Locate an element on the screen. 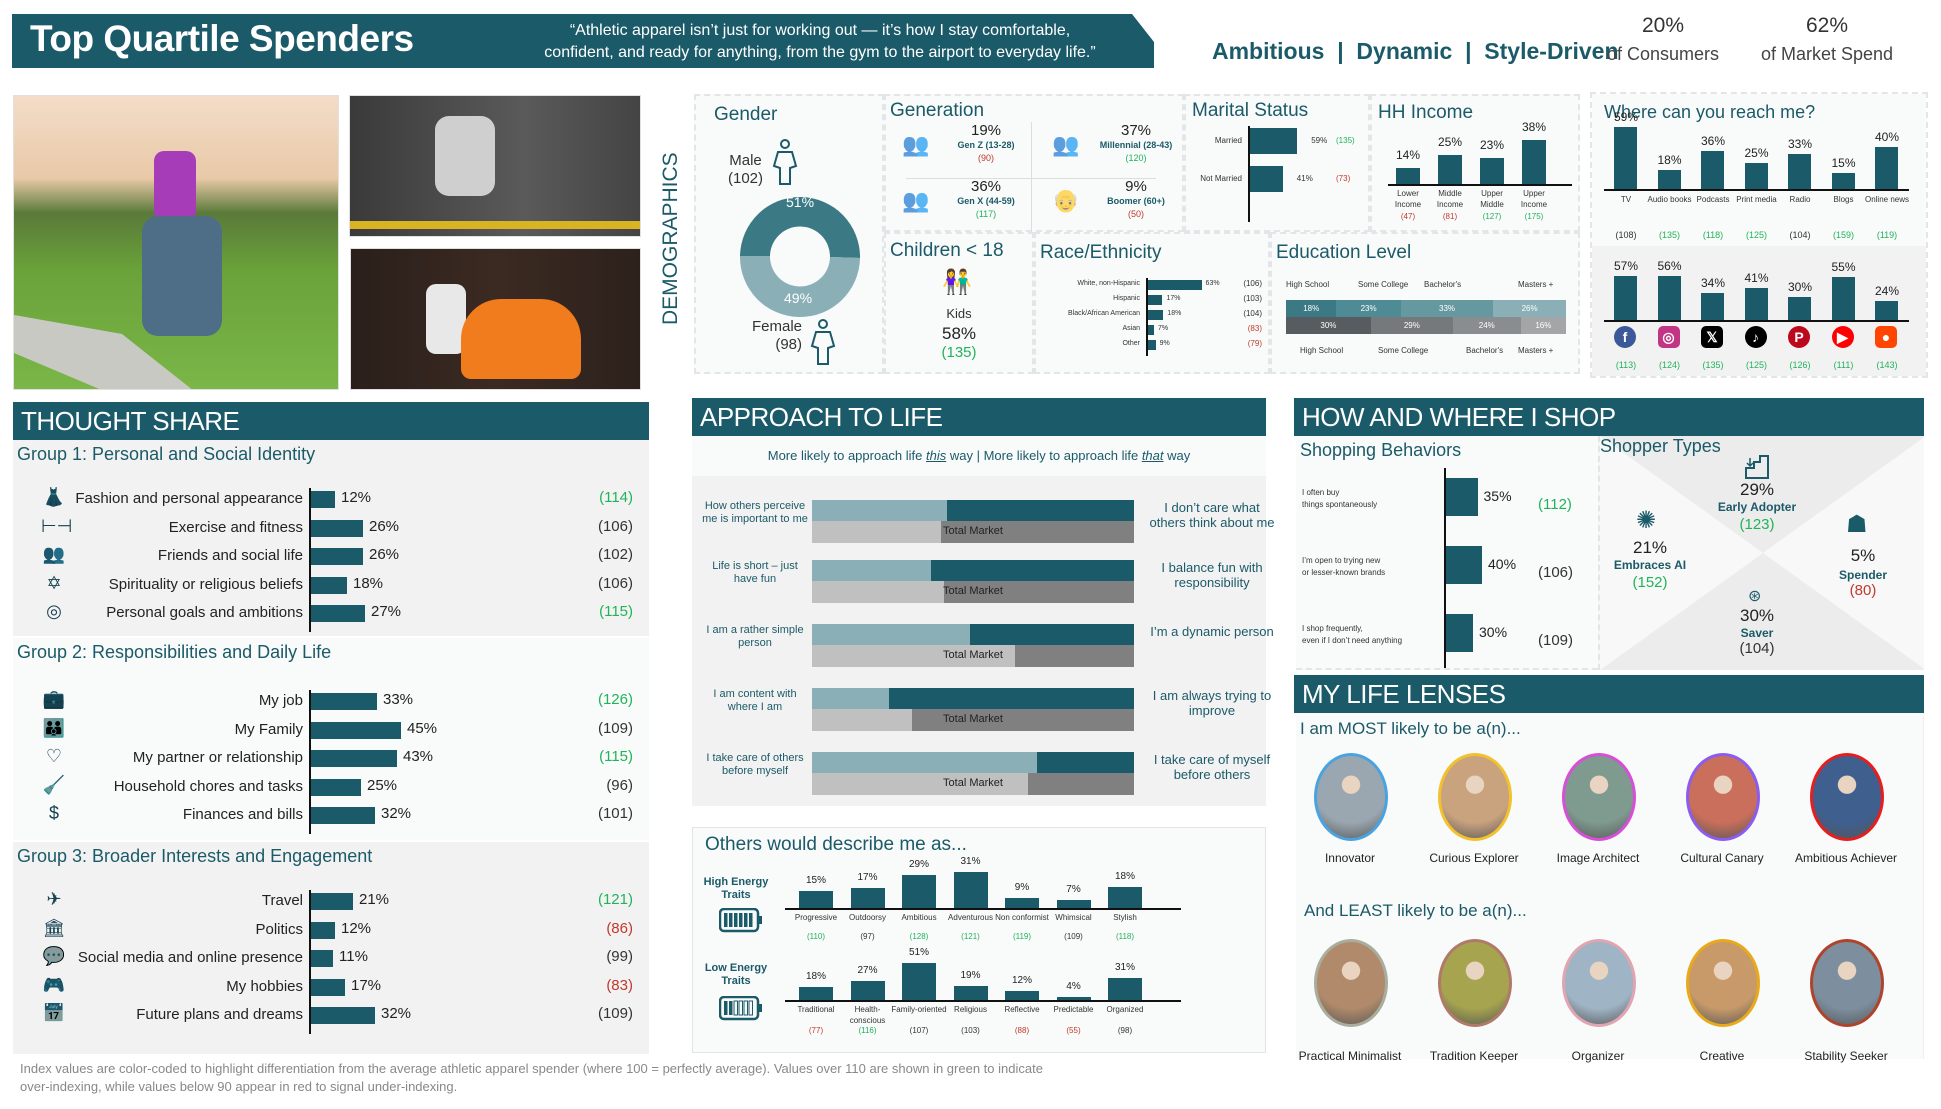 The height and width of the screenshot is (1109, 1941). persona-label: Curious Explorer is located at coordinates (1474, 858).